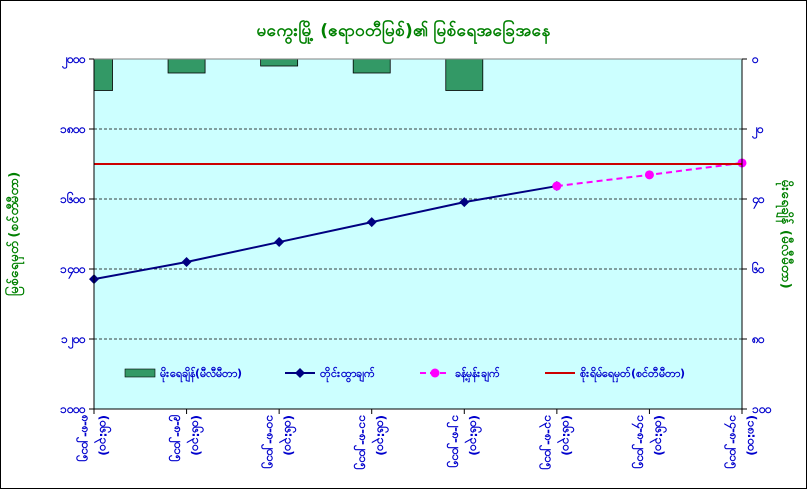 This screenshot has height=489, width=807. What do you see at coordinates (371, 442) in the screenshot?
I see `x-tick-label: ၁၁-၈-၂၀၁၅ (၀၆:၃၀)` at bounding box center [371, 442].